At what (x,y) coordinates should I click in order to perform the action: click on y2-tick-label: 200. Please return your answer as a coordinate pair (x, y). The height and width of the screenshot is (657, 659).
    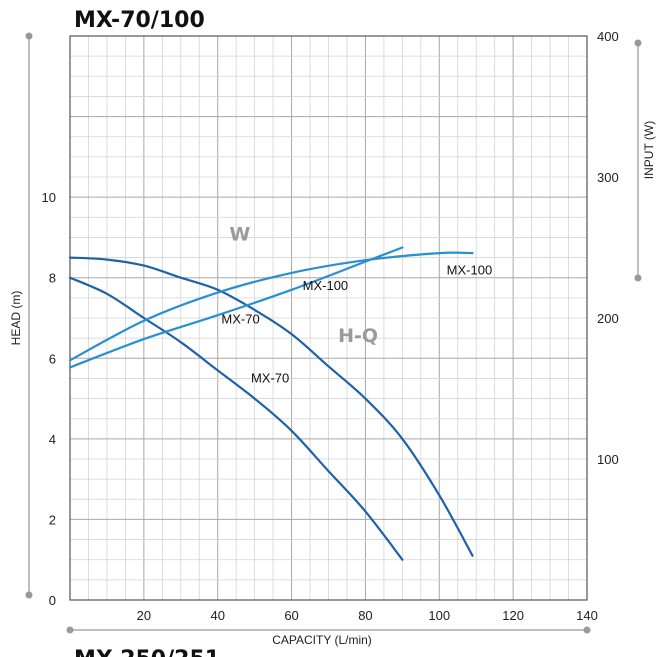
    Looking at the image, I should click on (608, 318).